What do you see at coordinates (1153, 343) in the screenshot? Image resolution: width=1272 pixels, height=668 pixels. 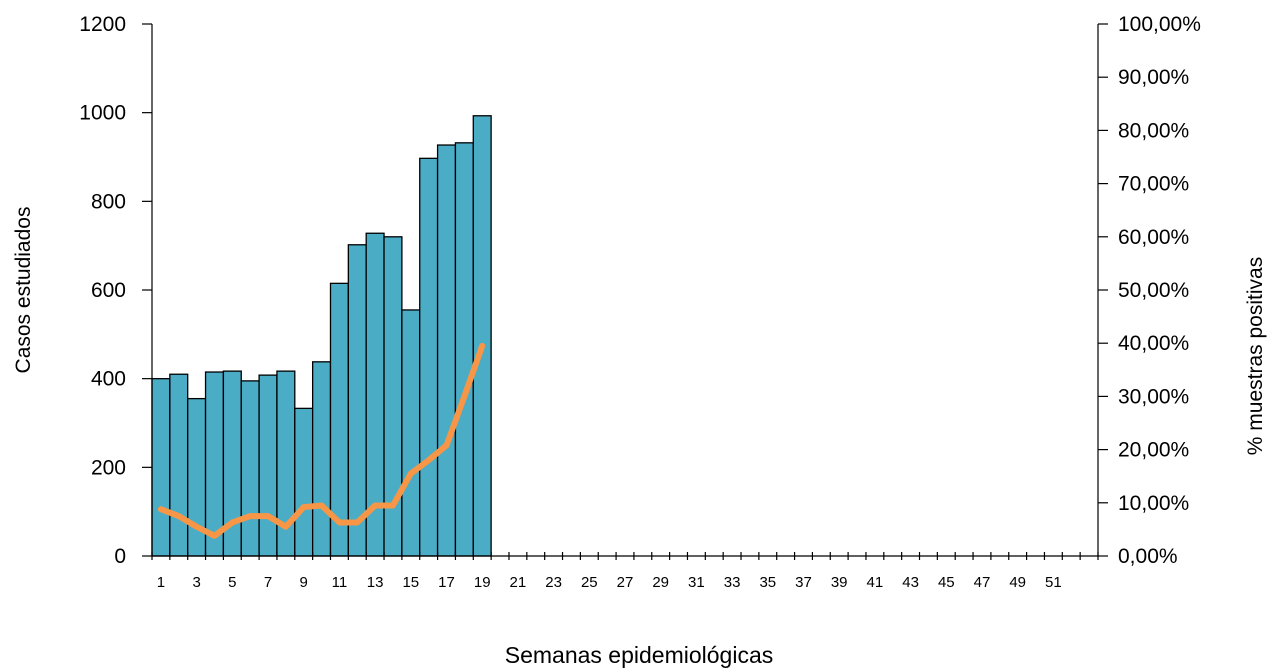 I see `y-right-tick-label: 40,00%` at bounding box center [1153, 343].